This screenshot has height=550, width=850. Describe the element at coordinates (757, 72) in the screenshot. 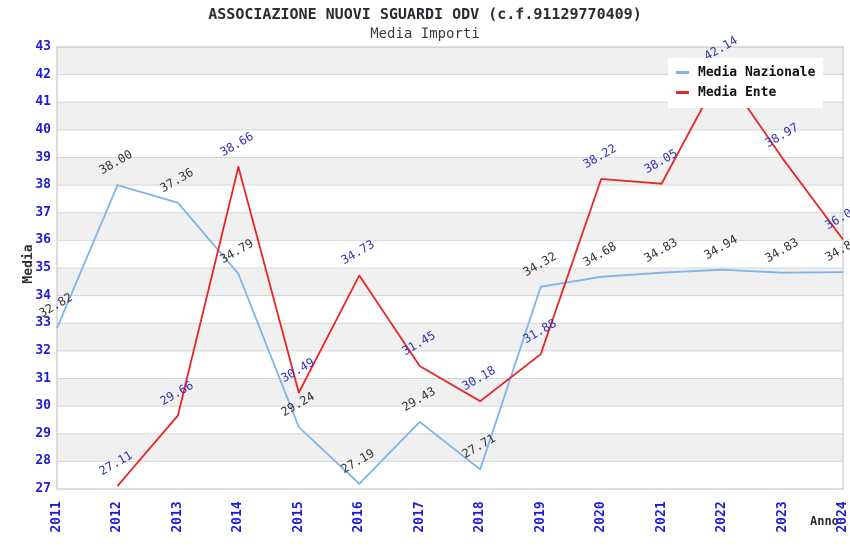

I see `legend-label-media-nazionale: Media Nazionale` at that location.